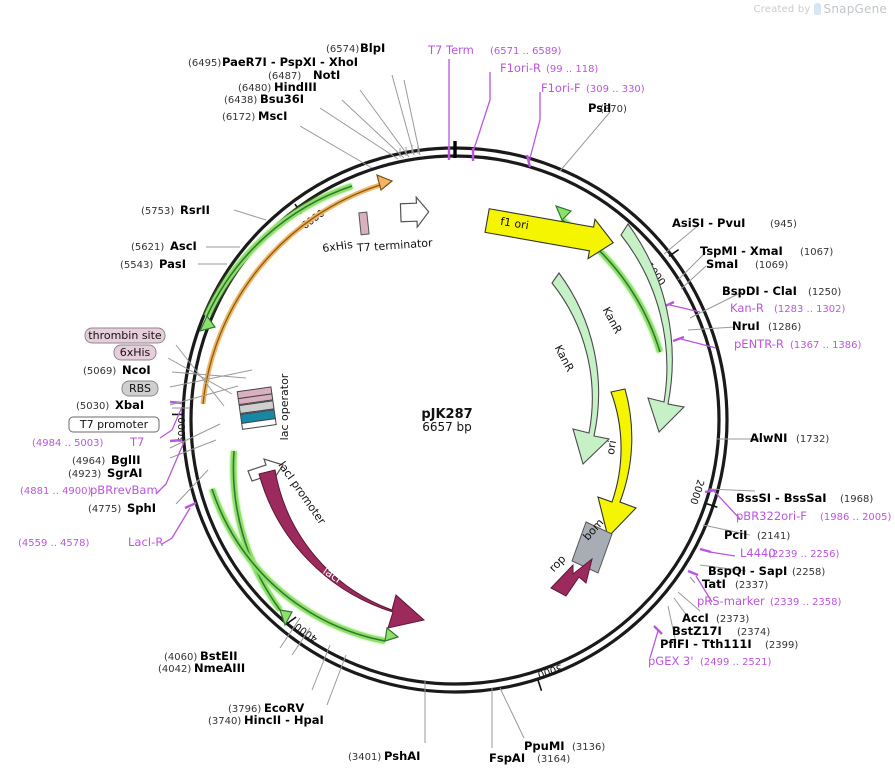  Describe the element at coordinates (732, 619) in the screenshot. I see `enz-pos-2373: (2373)` at that location.